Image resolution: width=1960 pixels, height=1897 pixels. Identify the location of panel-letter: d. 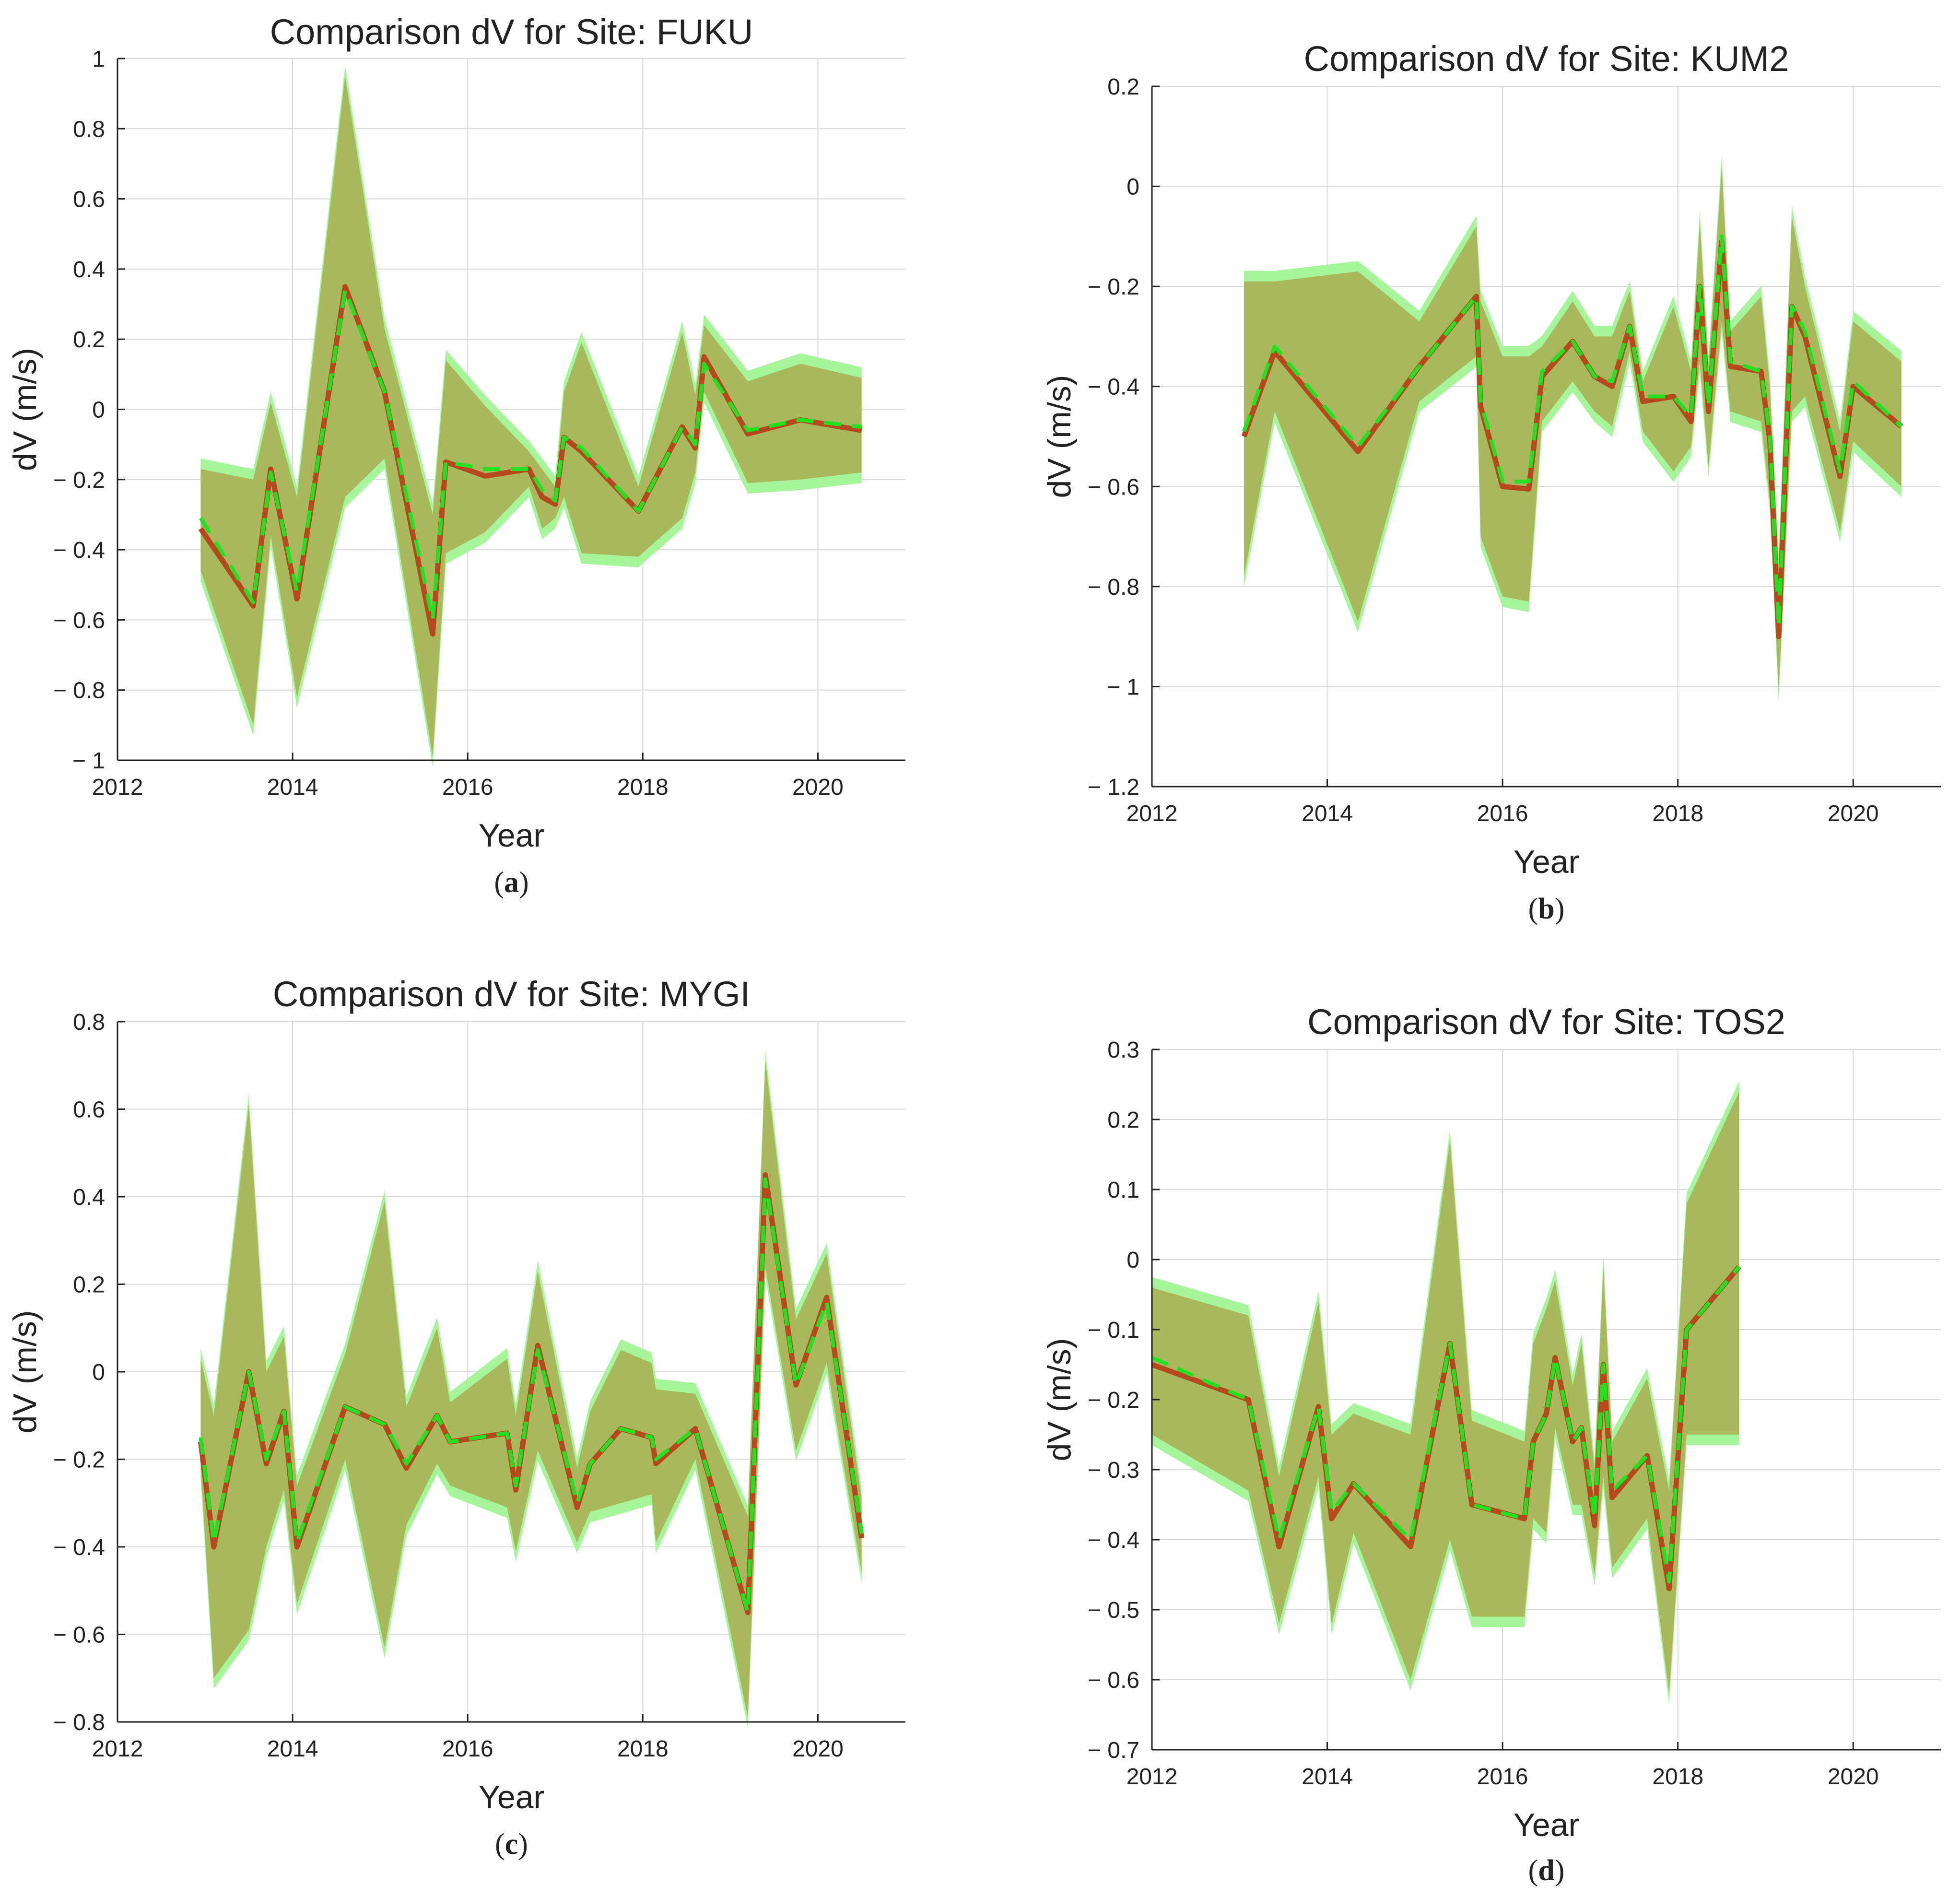
(1546, 1870).